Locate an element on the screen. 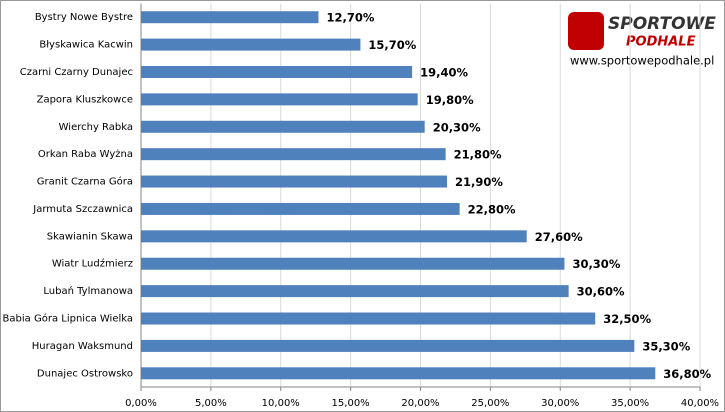 The image size is (725, 412). y-tick-label: Huragan Waksmund is located at coordinates (82, 346).